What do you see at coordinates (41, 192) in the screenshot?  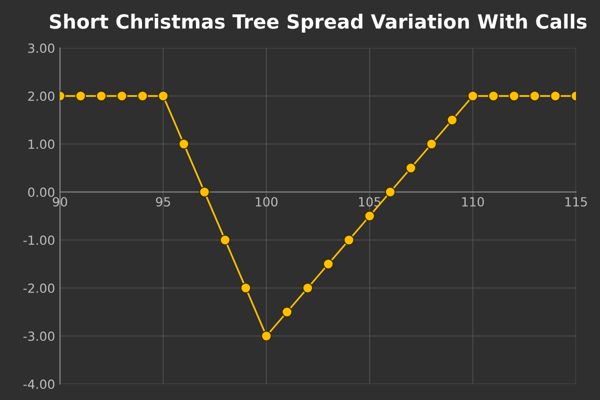 I see `y-tick-label: 0.00` at bounding box center [41, 192].